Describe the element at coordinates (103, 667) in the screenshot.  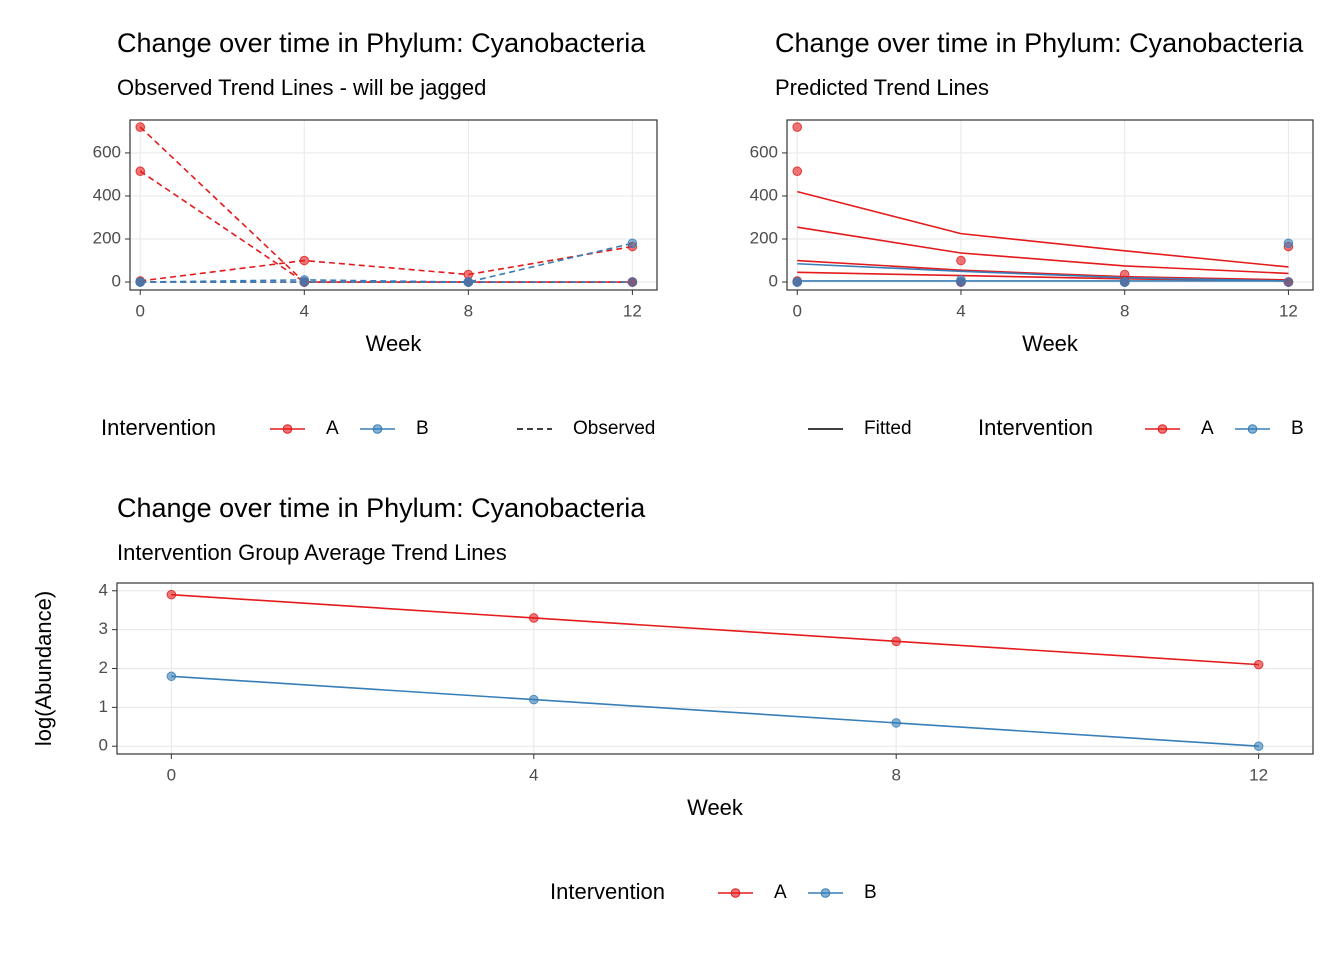
I see `y-tick-label: 2` at that location.